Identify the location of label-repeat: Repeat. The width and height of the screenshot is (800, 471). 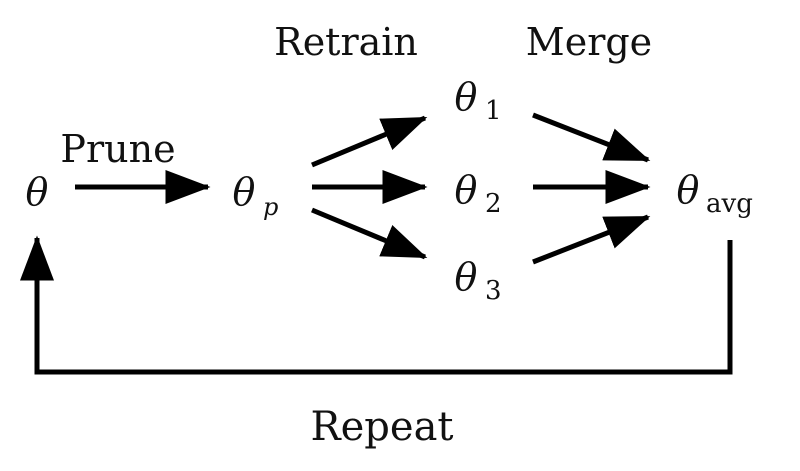
(382, 427).